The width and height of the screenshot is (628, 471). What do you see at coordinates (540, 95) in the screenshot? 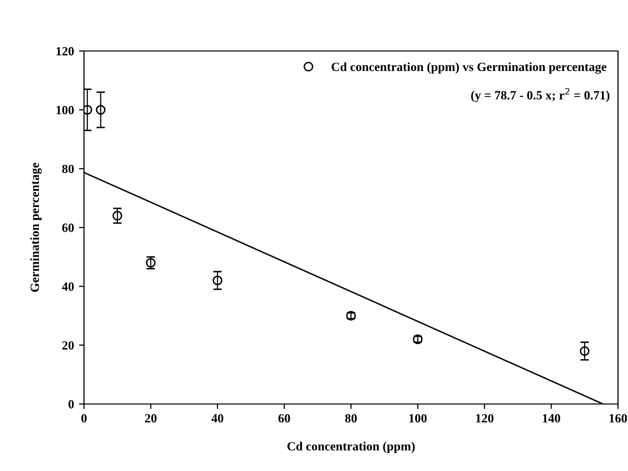
I see `annotation: (y = 78.7 - 0.5 x; r$^{2}$ = 0.71)` at bounding box center [540, 95].